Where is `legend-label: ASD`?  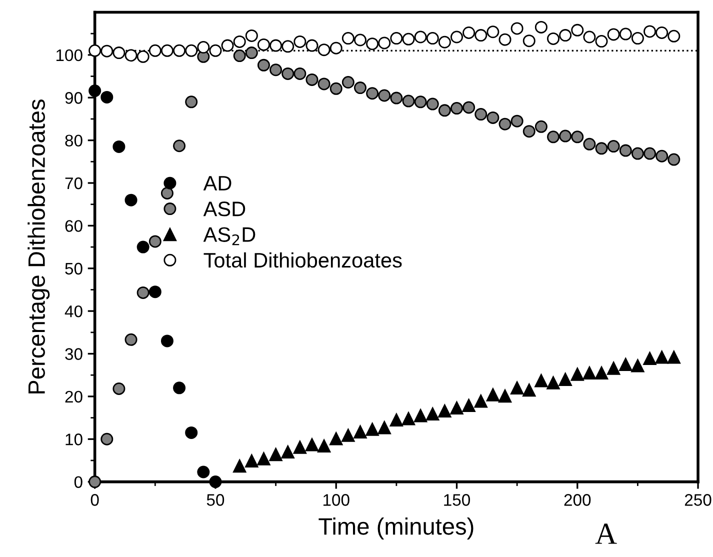
legend-label: ASD is located at coordinates (224, 209).